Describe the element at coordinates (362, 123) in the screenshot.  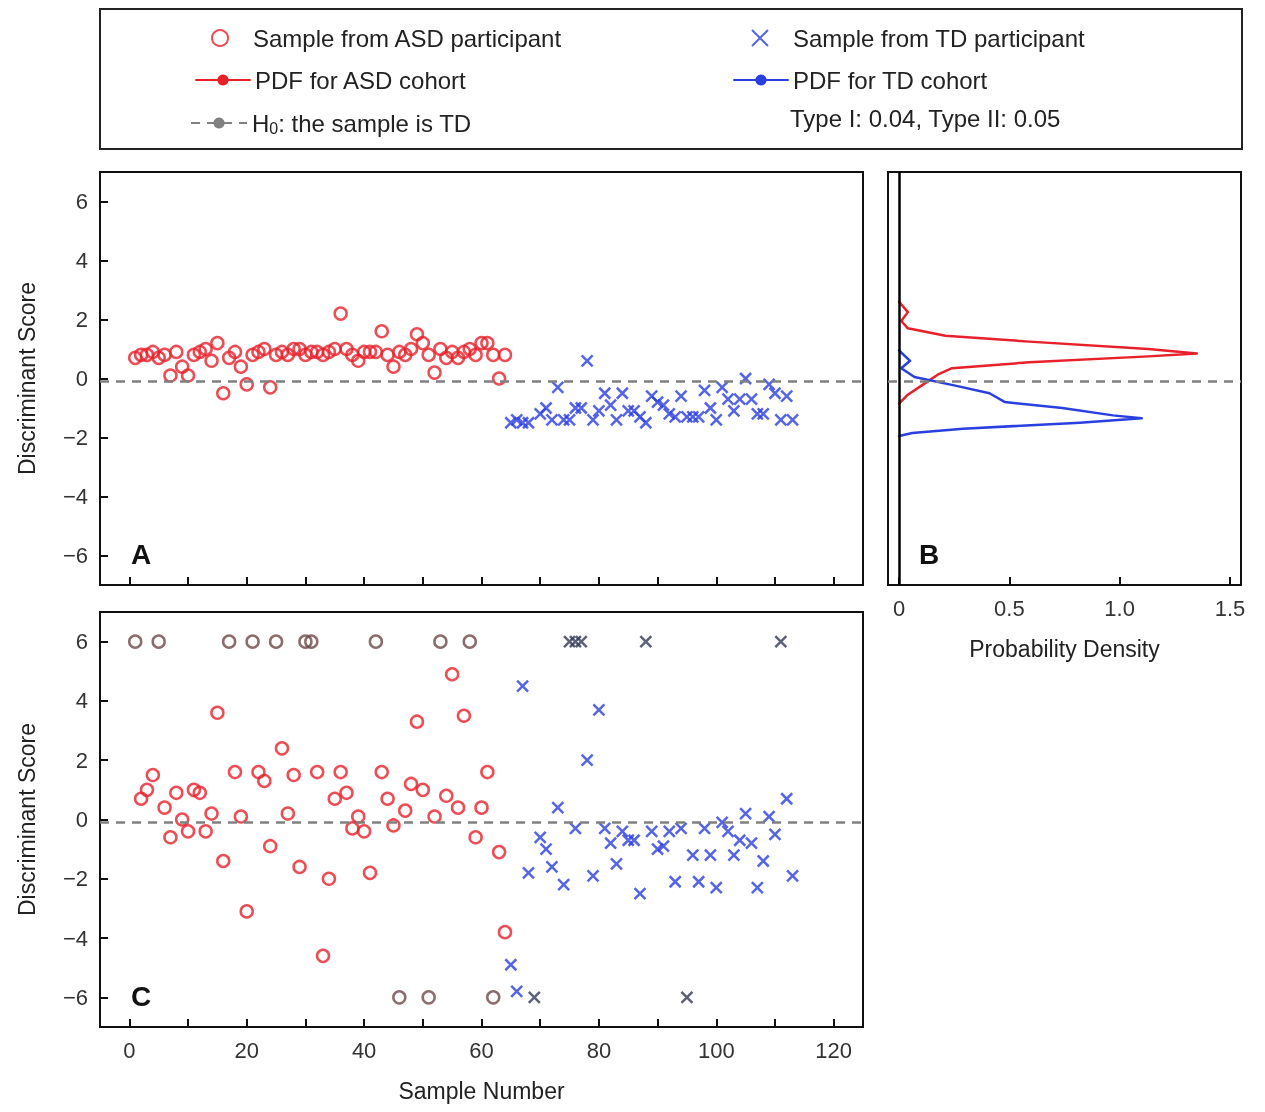
I see `legend-label: H0: the sample is TD` at that location.